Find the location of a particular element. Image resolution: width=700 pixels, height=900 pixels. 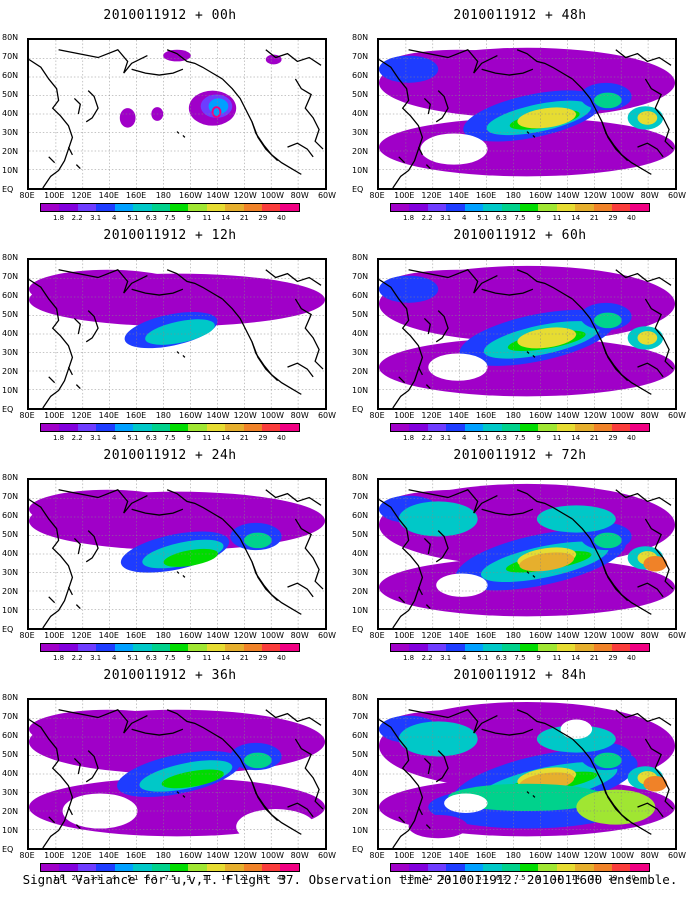

panel-title: 2010011912 + 00h is located at coordinates (170, 15).